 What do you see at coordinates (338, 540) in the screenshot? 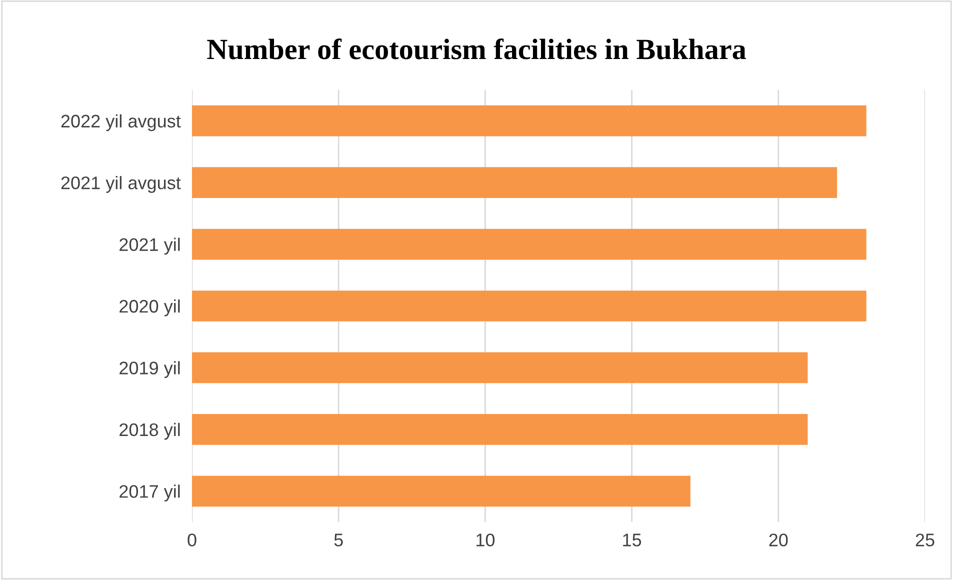
I see `x-tick-label: 5` at bounding box center [338, 540].